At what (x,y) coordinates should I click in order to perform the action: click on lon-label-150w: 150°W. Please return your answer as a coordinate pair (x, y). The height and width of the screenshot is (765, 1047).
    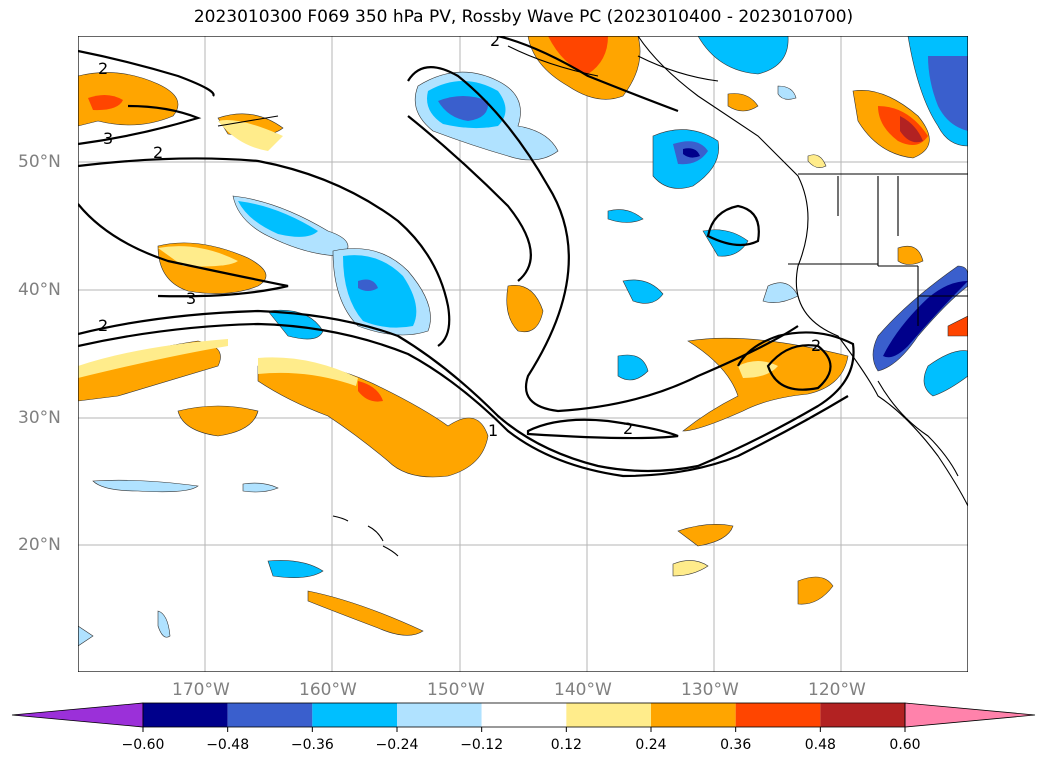
    Looking at the image, I should click on (456, 690).